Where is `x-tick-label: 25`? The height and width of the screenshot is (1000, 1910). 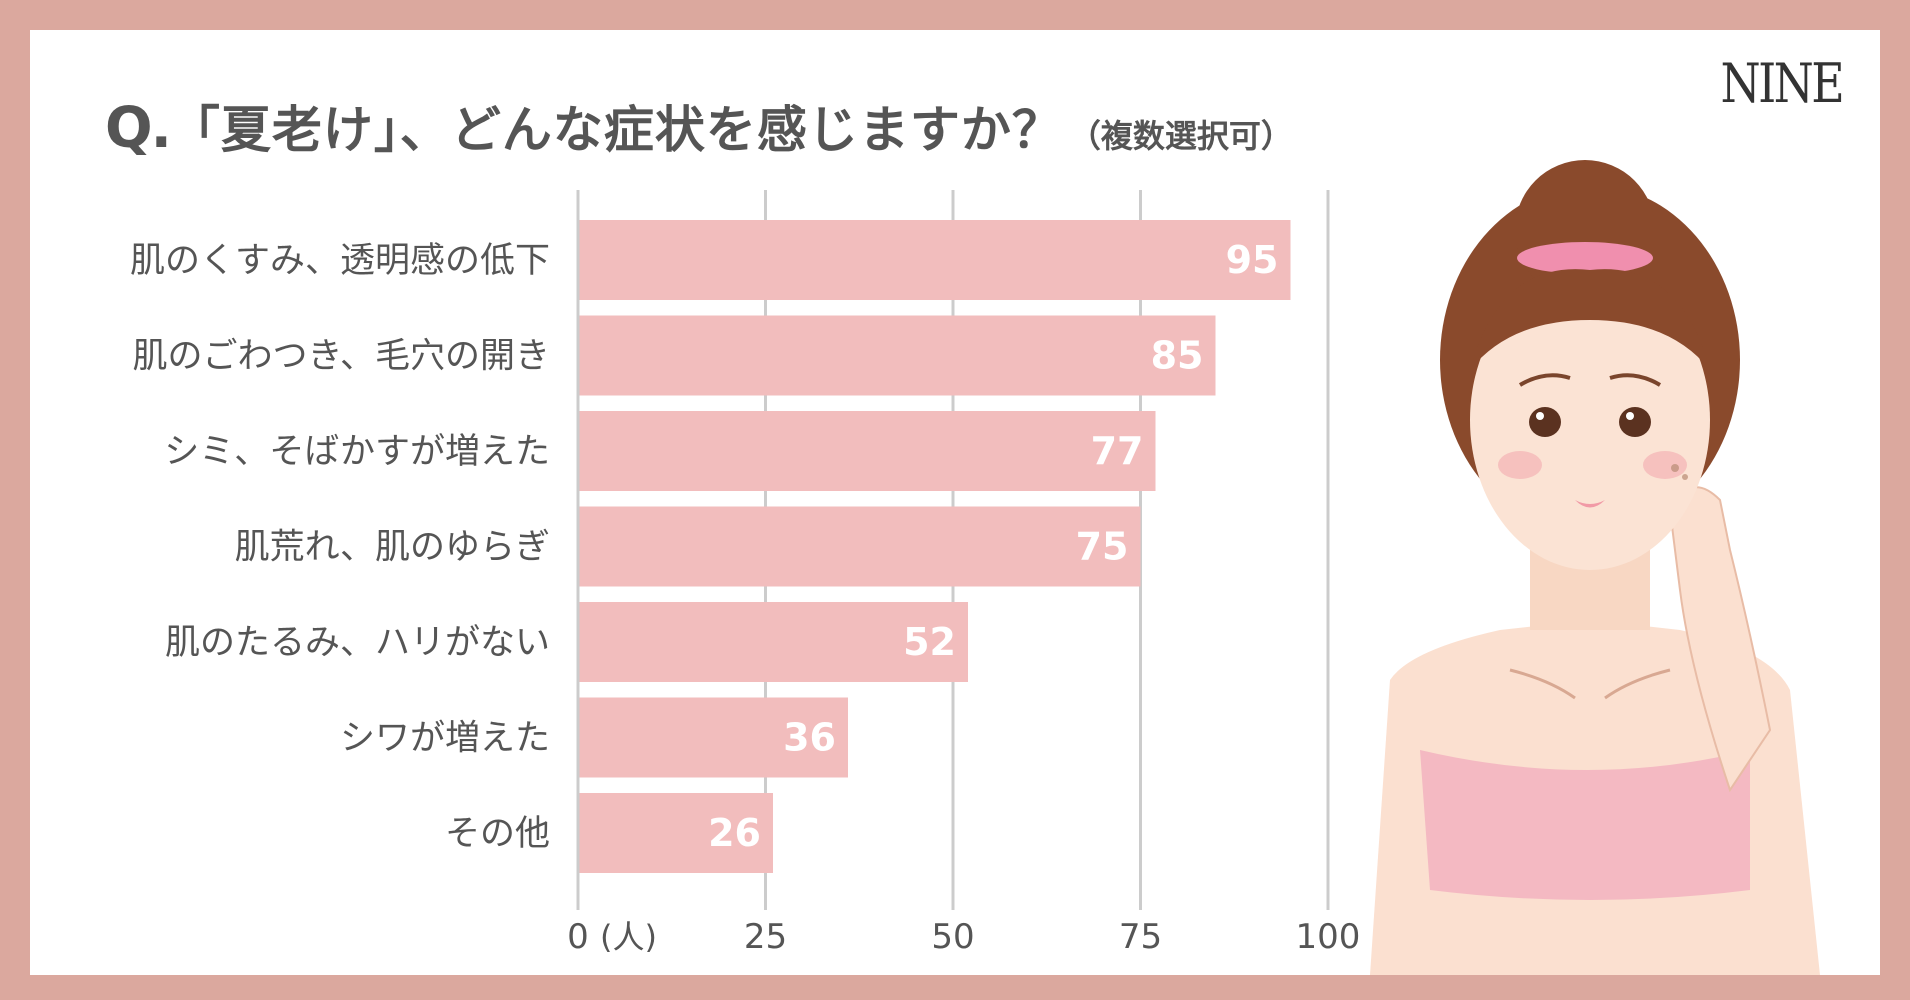
x-tick-label: 25 is located at coordinates (765, 937).